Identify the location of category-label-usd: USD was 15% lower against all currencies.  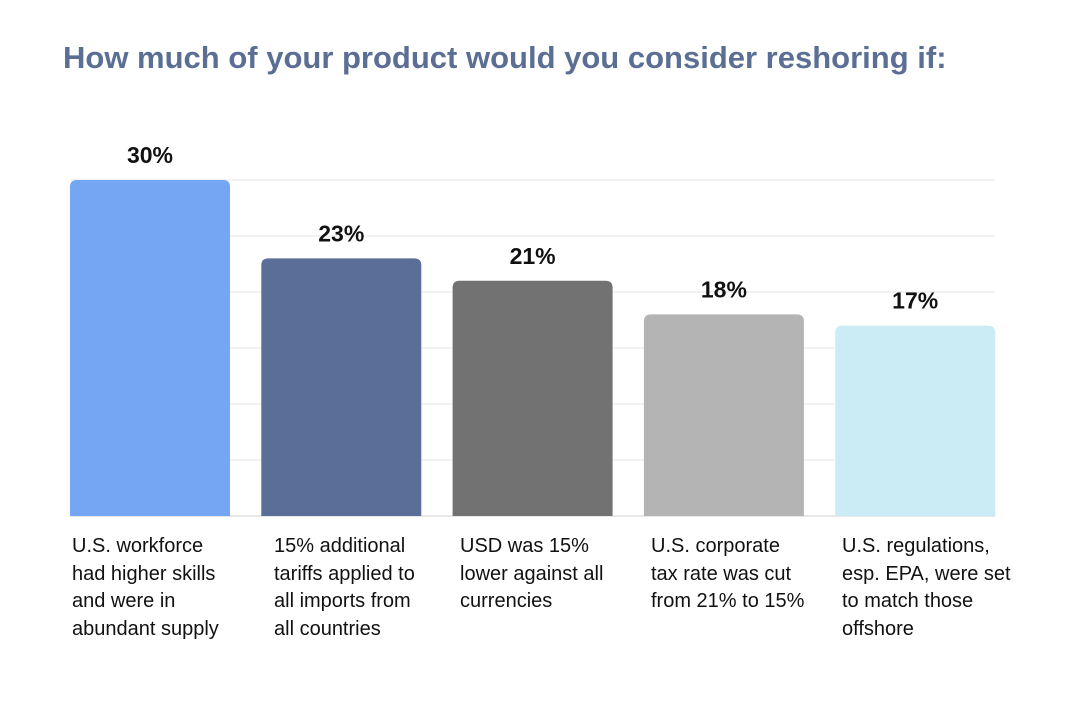
(532, 573).